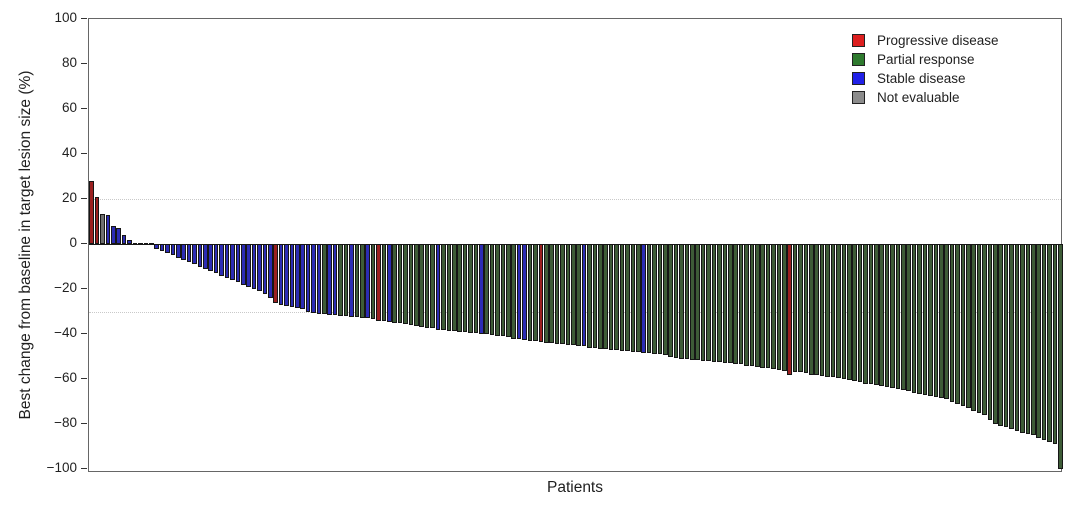 Image resolution: width=1080 pixels, height=512 pixels. Describe the element at coordinates (925, 78) in the screenshot. I see `legend-item-stable-disease: Stable disease` at that location.